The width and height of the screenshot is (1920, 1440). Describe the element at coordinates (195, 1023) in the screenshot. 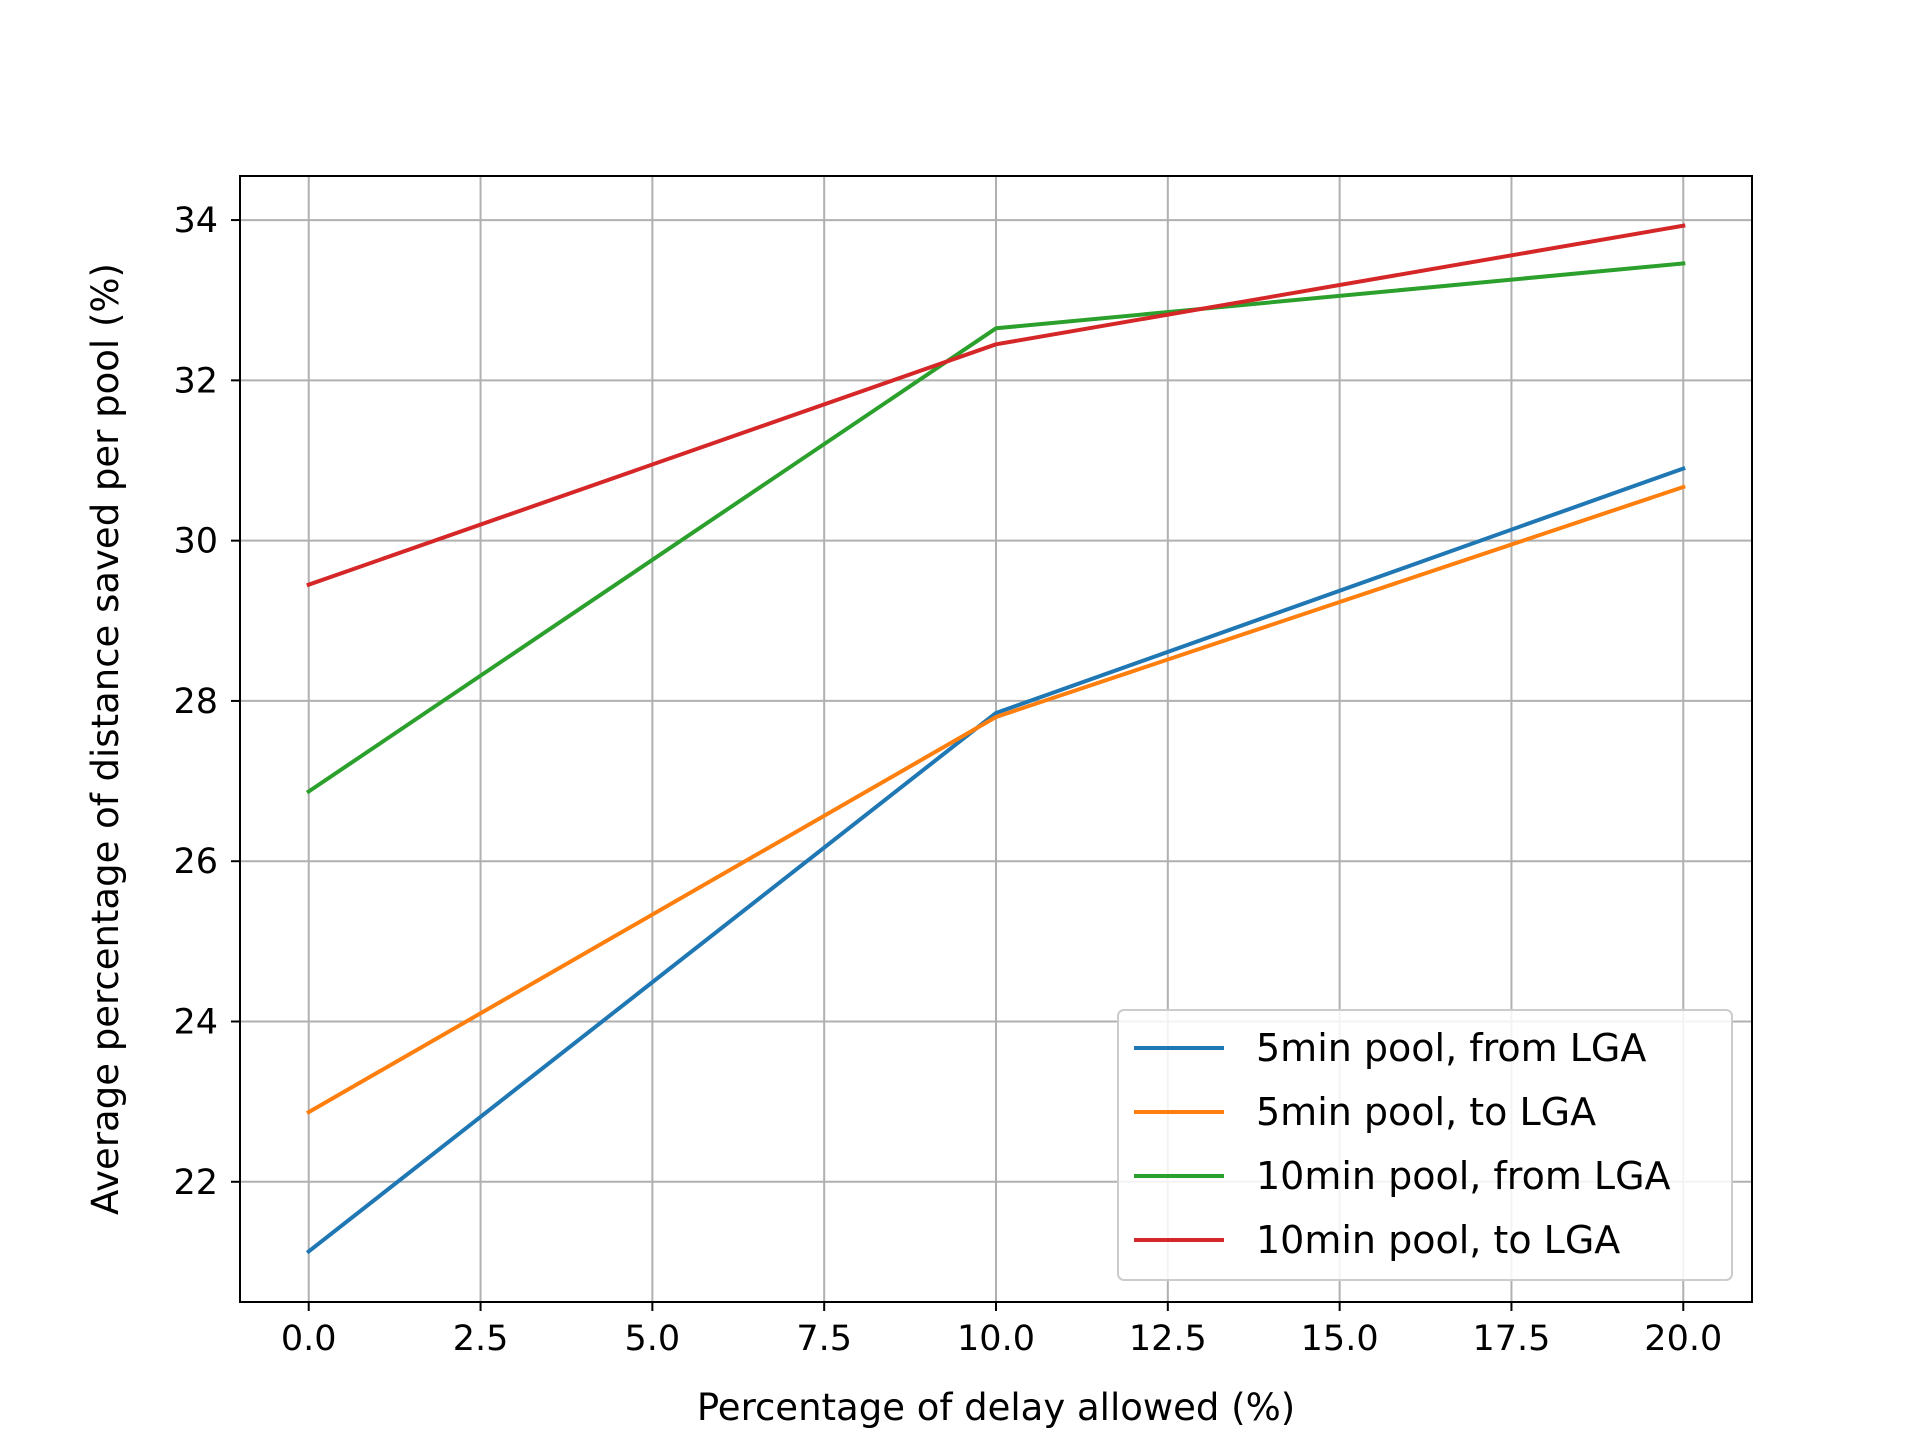

I see `y-tick-label: 24` at that location.